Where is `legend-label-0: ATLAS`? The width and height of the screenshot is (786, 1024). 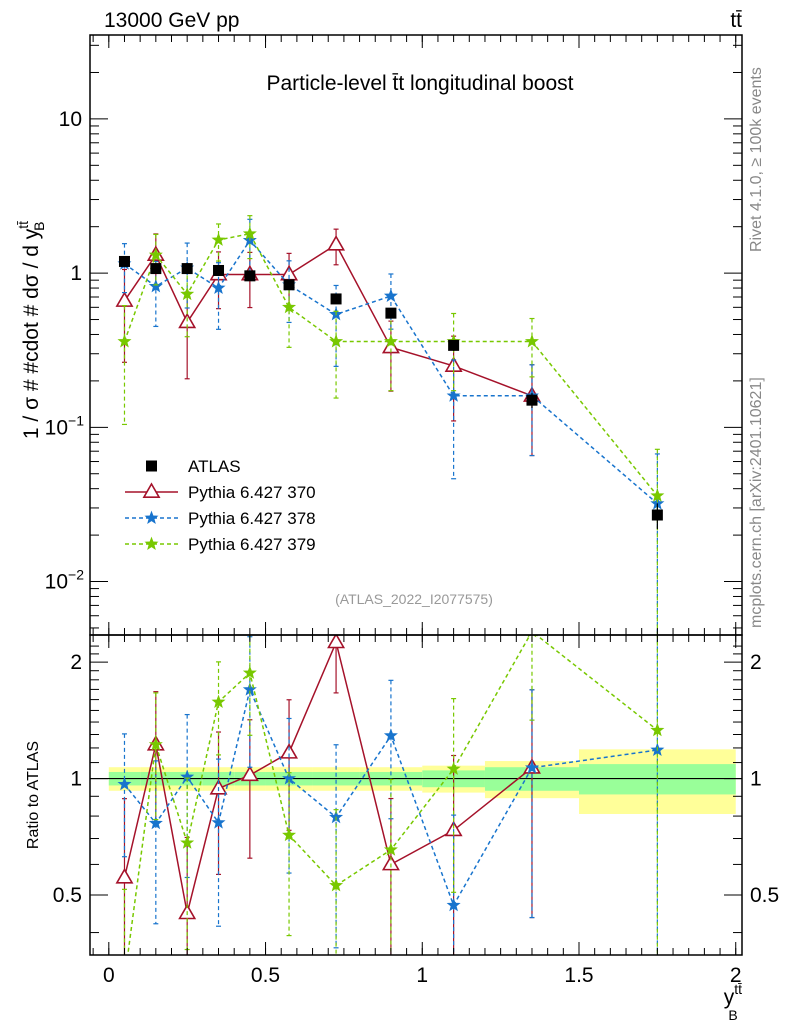
legend-label-0: ATLAS is located at coordinates (214, 466).